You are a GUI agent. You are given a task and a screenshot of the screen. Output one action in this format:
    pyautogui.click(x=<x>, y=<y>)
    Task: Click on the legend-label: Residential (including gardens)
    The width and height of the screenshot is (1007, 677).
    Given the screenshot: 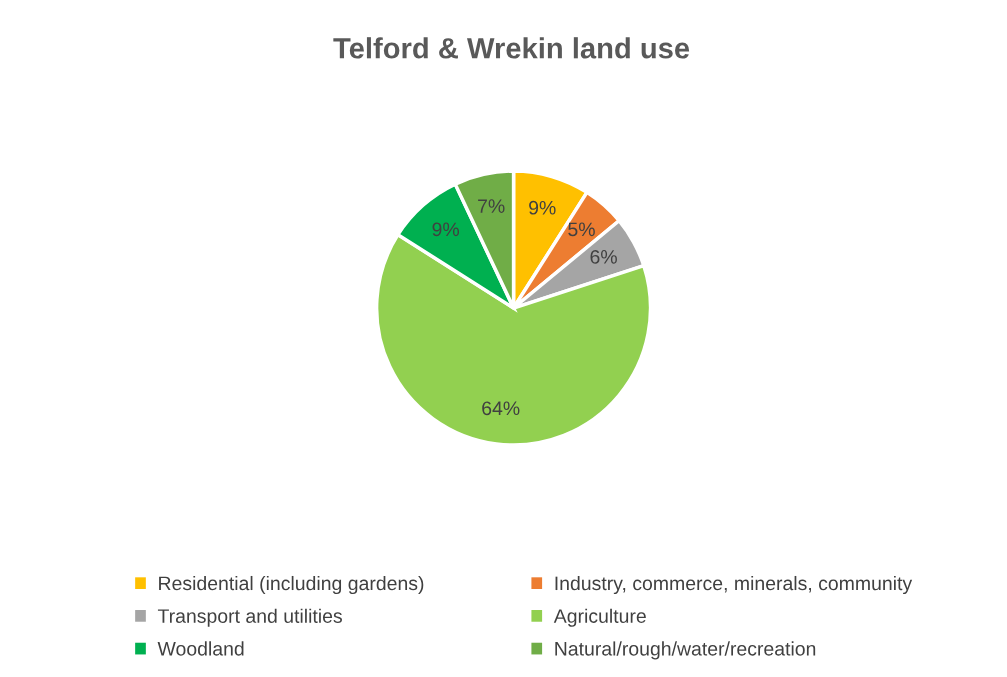 What is the action you would take?
    pyautogui.click(x=291, y=585)
    